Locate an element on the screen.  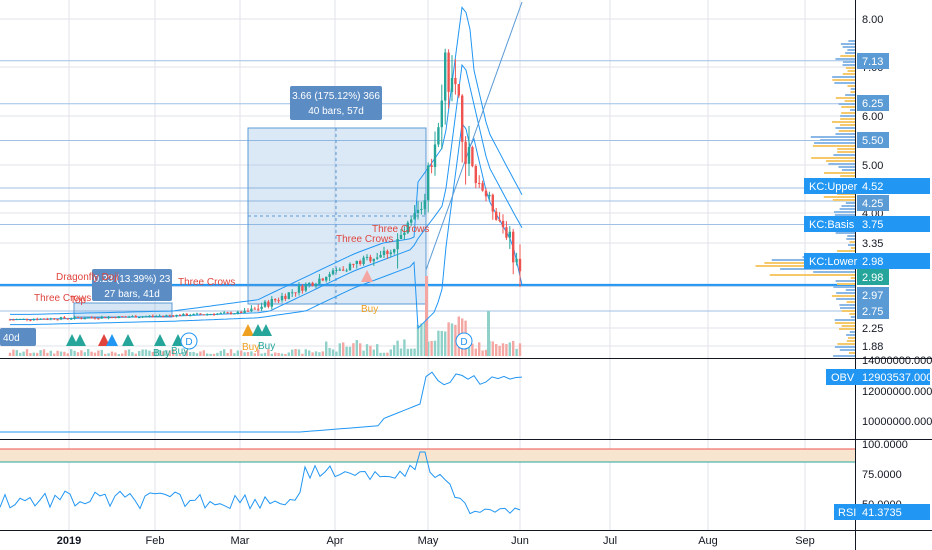
measure-box-cut: 40d is located at coordinates (18, 337).